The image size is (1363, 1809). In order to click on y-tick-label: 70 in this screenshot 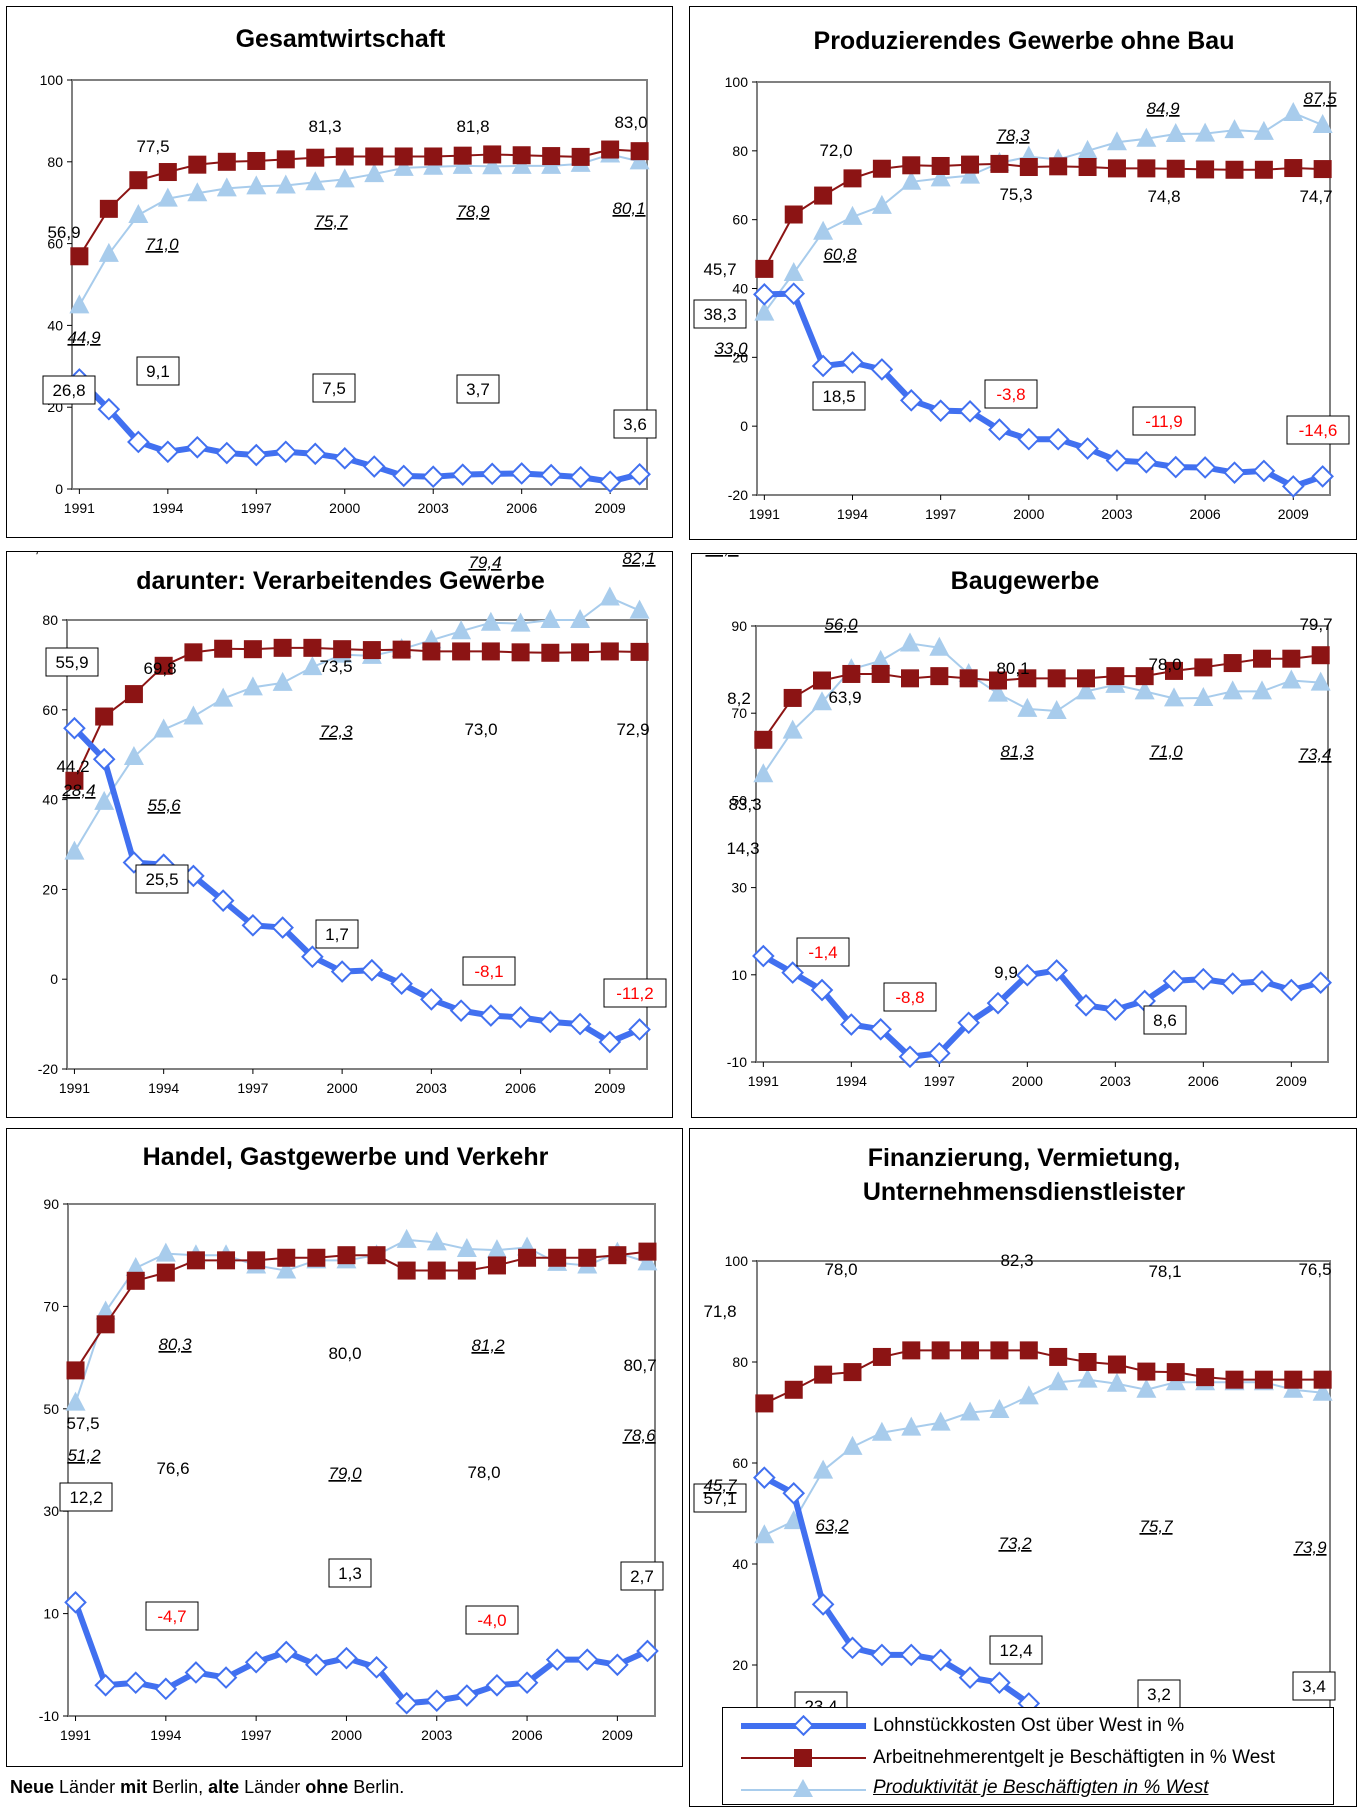, I will do `click(51, 1306)`.